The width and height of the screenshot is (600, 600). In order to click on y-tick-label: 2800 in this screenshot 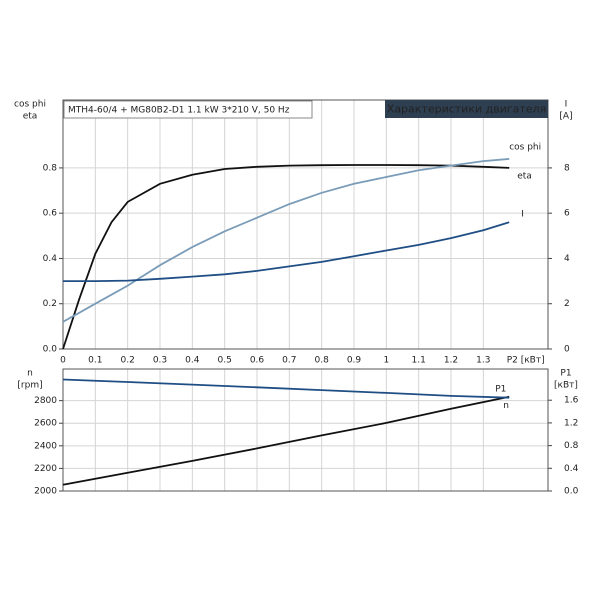, I will do `click(45, 401)`.